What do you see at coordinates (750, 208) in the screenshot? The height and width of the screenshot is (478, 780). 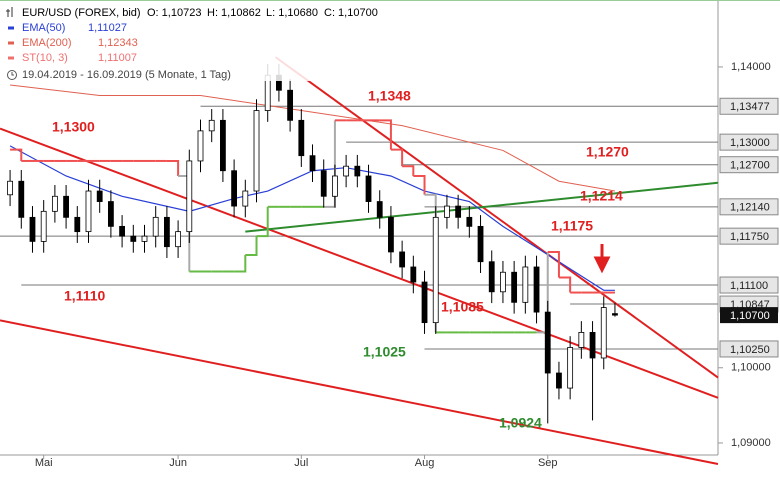 I see `level-label: 1,12140` at bounding box center [750, 208].